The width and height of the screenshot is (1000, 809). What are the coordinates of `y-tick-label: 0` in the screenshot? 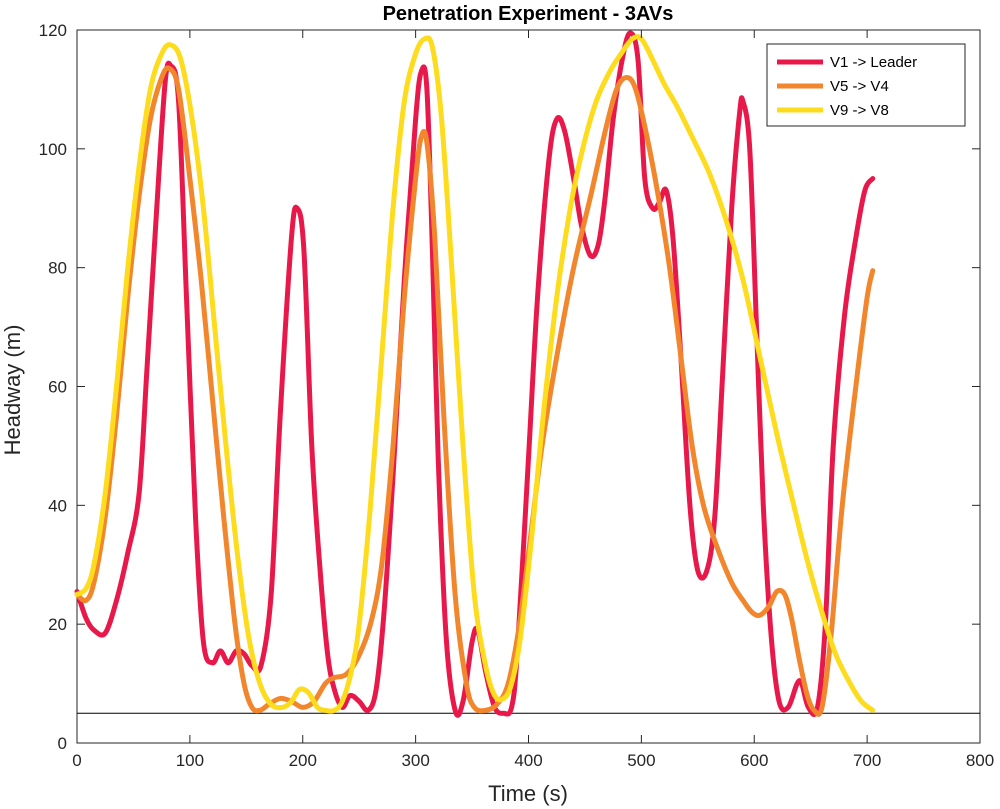 It's located at (62, 743).